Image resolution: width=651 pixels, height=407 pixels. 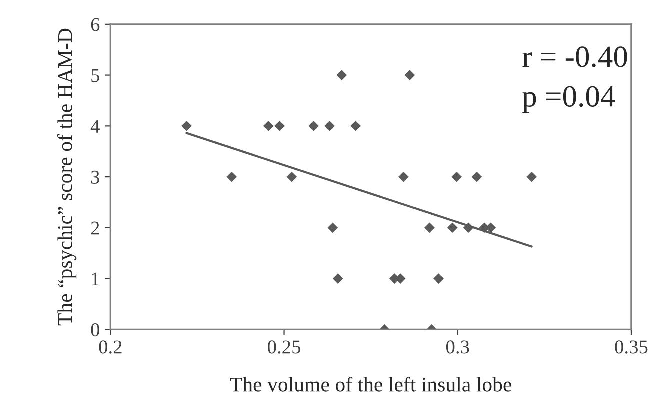 I want to click on y-tick-label: 0, so click(x=95, y=330).